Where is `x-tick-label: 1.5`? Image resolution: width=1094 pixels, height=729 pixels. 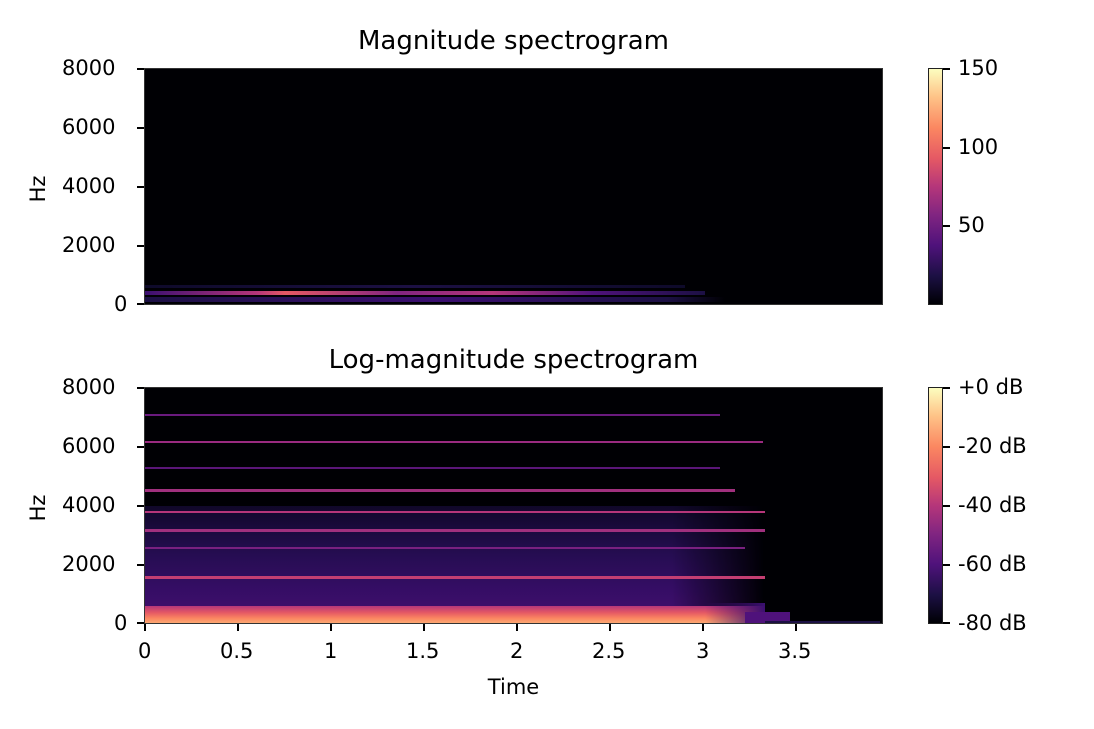 x-tick-label: 1.5 is located at coordinates (423, 651).